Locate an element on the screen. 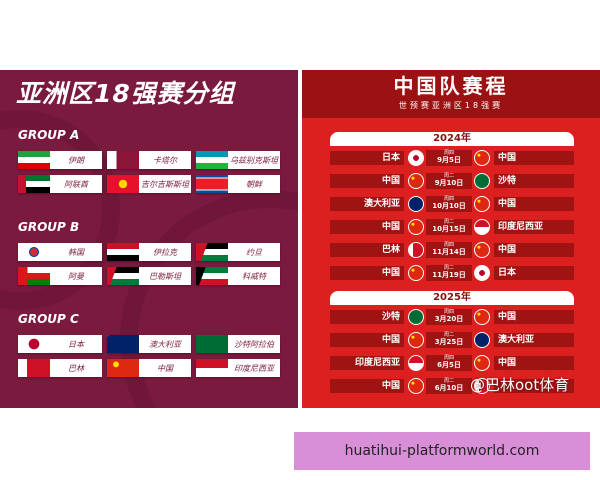 The image size is (600, 480). date: 9月5日 is located at coordinates (449, 160).